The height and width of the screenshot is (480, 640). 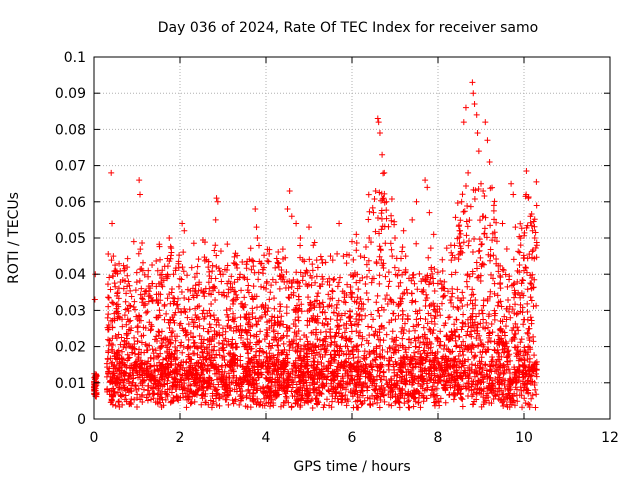 I want to click on y-tick-label: 0.01, so click(x=70, y=384).